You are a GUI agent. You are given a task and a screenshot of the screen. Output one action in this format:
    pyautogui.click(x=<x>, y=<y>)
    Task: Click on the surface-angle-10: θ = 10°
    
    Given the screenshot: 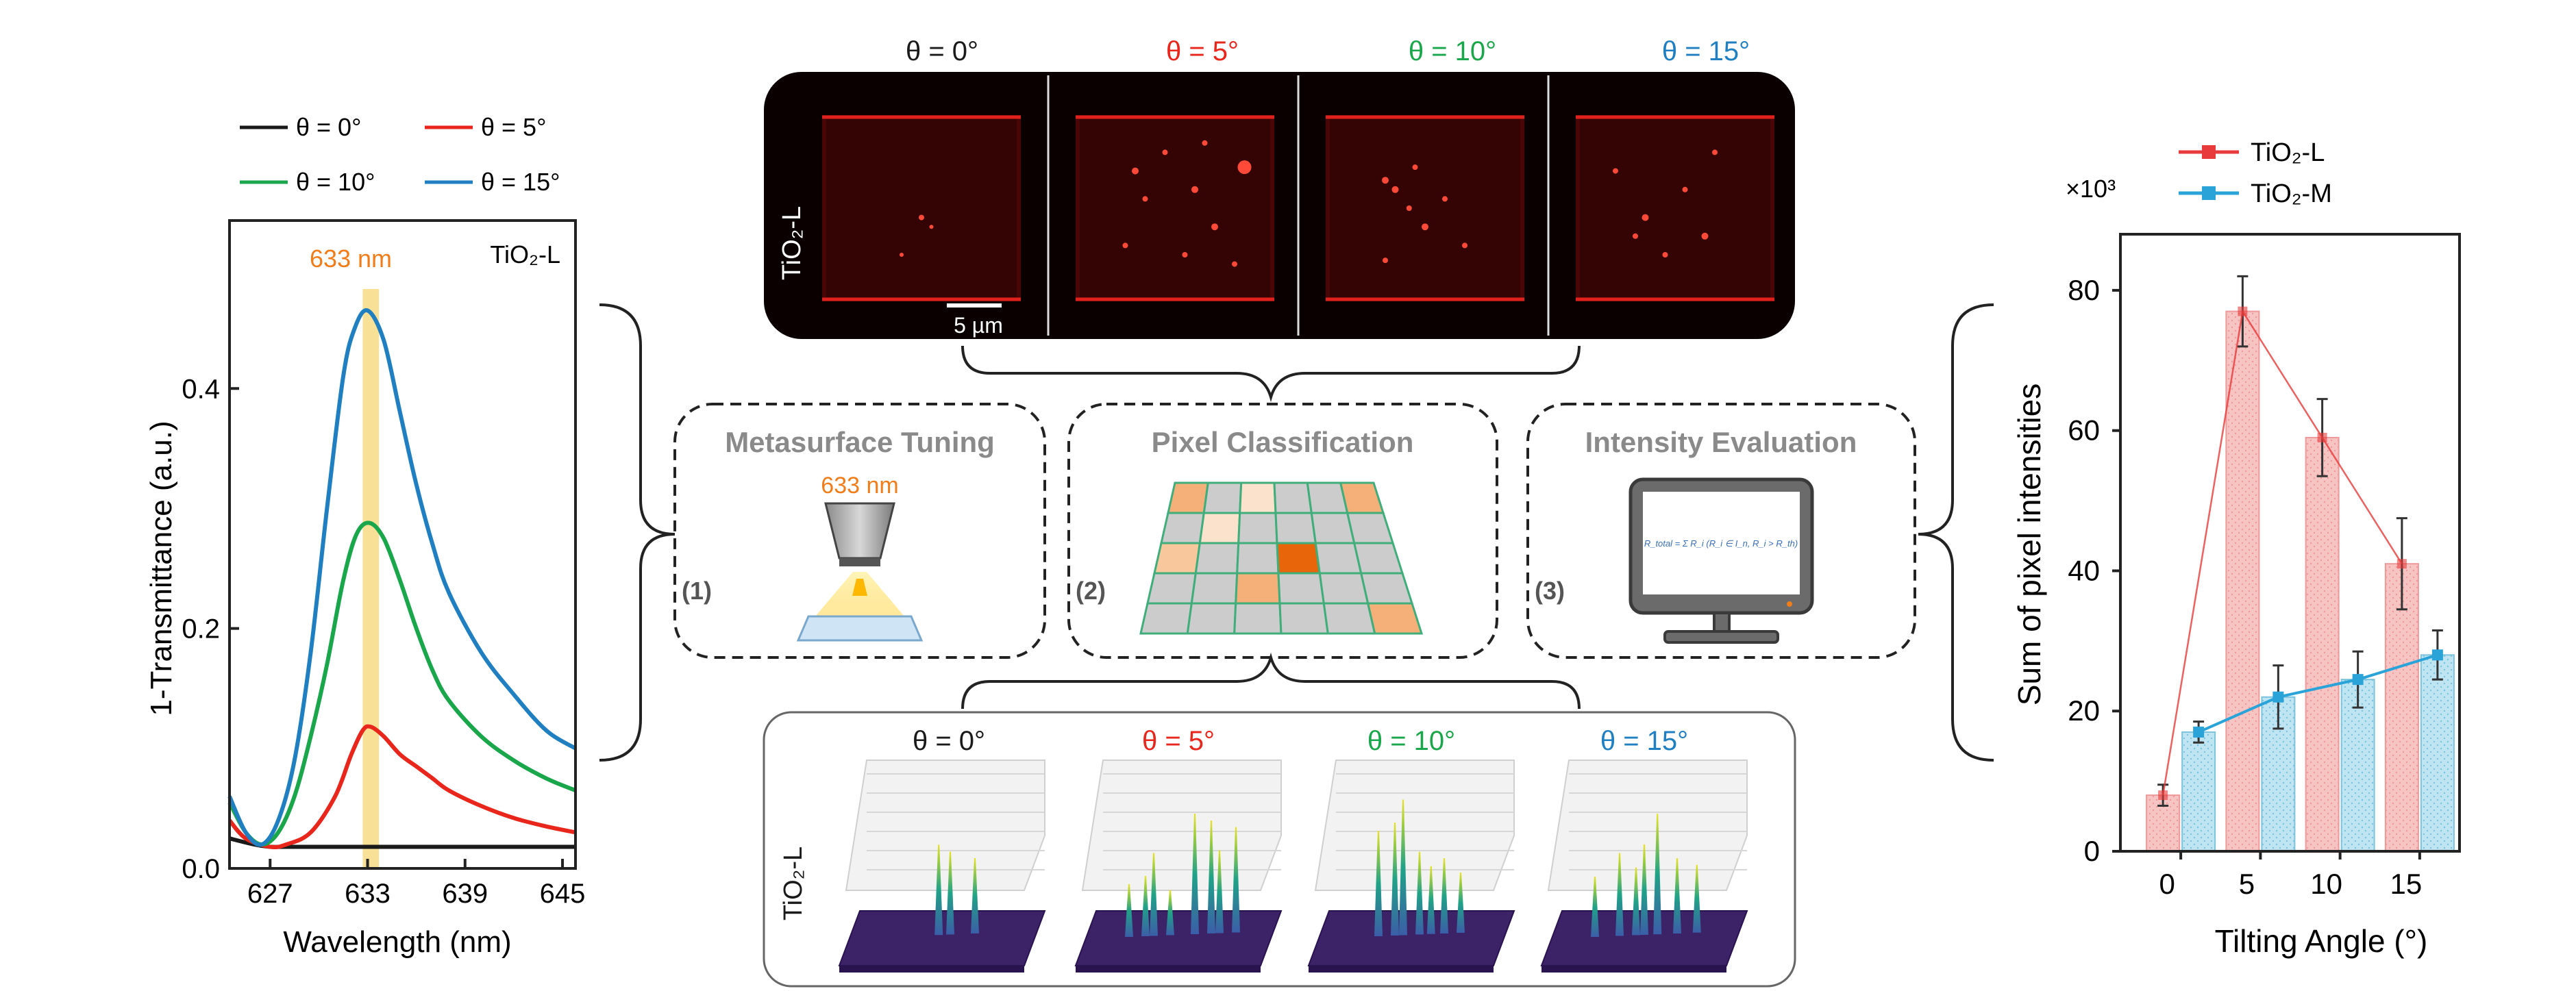 What is the action you would take?
    pyautogui.click(x=1411, y=741)
    